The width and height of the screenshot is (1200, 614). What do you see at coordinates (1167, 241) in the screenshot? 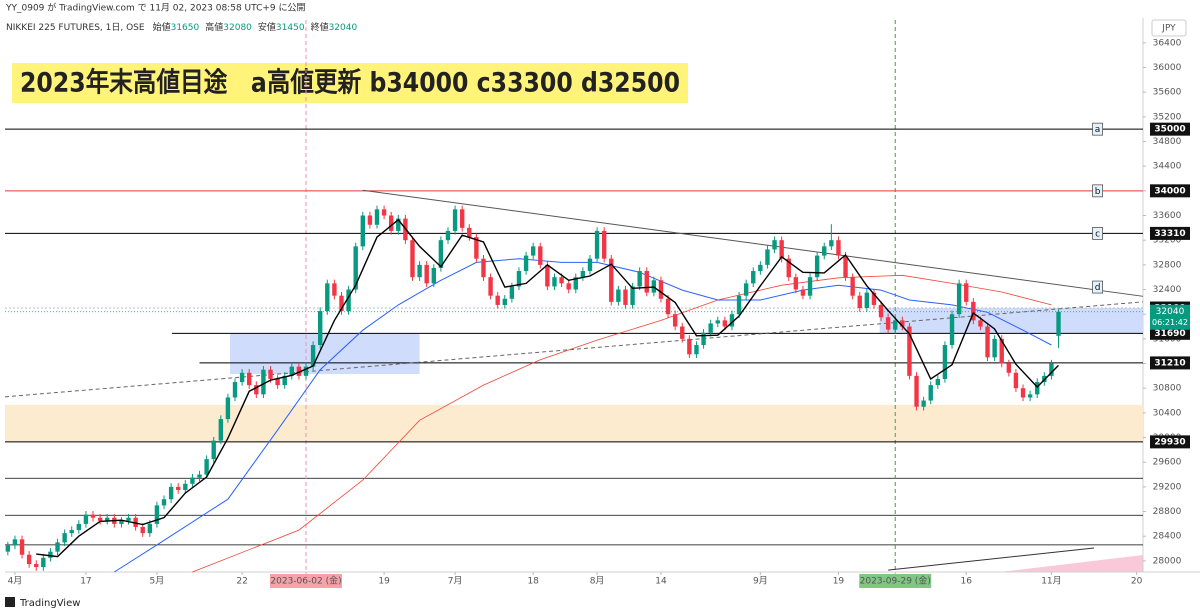
I see `y-tick-label: 33200` at bounding box center [1167, 241].